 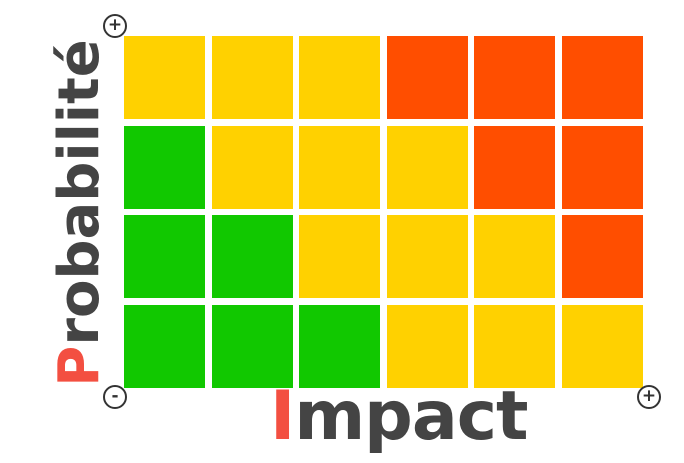 I want to click on plus-icon-right: +, so click(x=649, y=397).